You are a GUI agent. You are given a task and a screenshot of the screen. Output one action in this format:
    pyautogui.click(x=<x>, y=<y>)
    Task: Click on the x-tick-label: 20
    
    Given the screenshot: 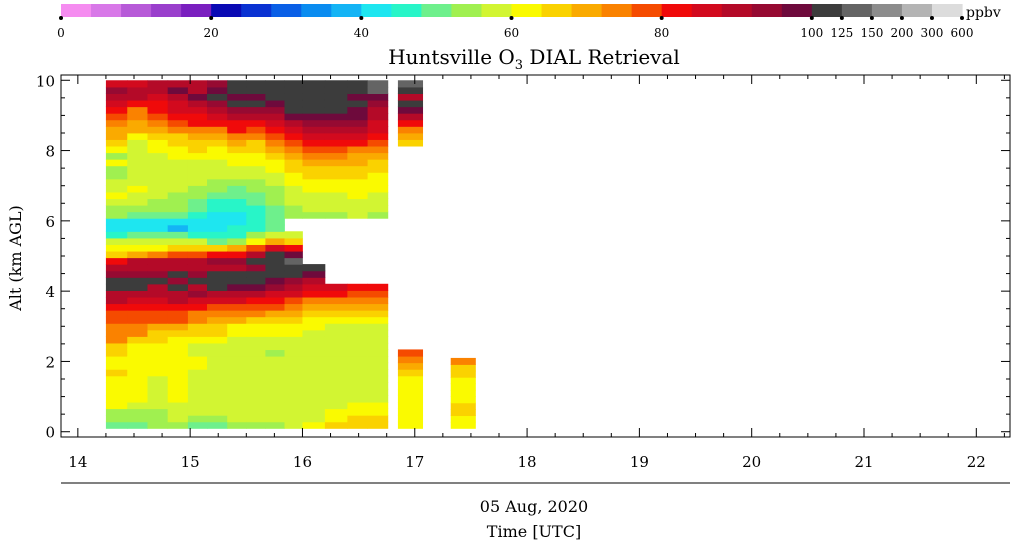 What is the action you would take?
    pyautogui.click(x=751, y=462)
    